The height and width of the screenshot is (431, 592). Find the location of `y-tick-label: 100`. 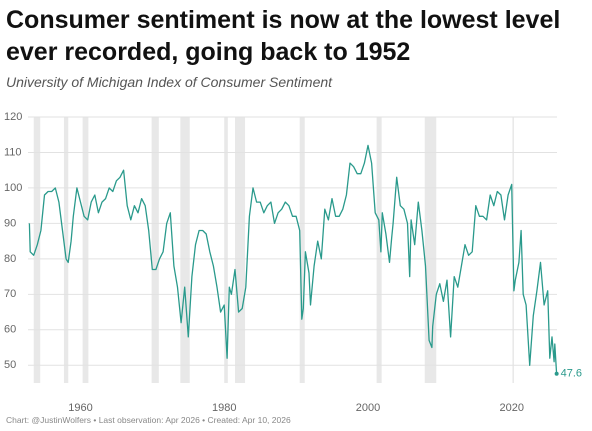

y-tick-label: 100 is located at coordinates (13, 188).